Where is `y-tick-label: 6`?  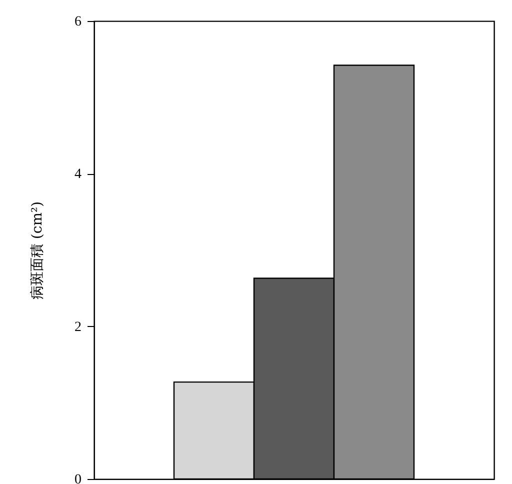 y-tick-label: 6 is located at coordinates (78, 22).